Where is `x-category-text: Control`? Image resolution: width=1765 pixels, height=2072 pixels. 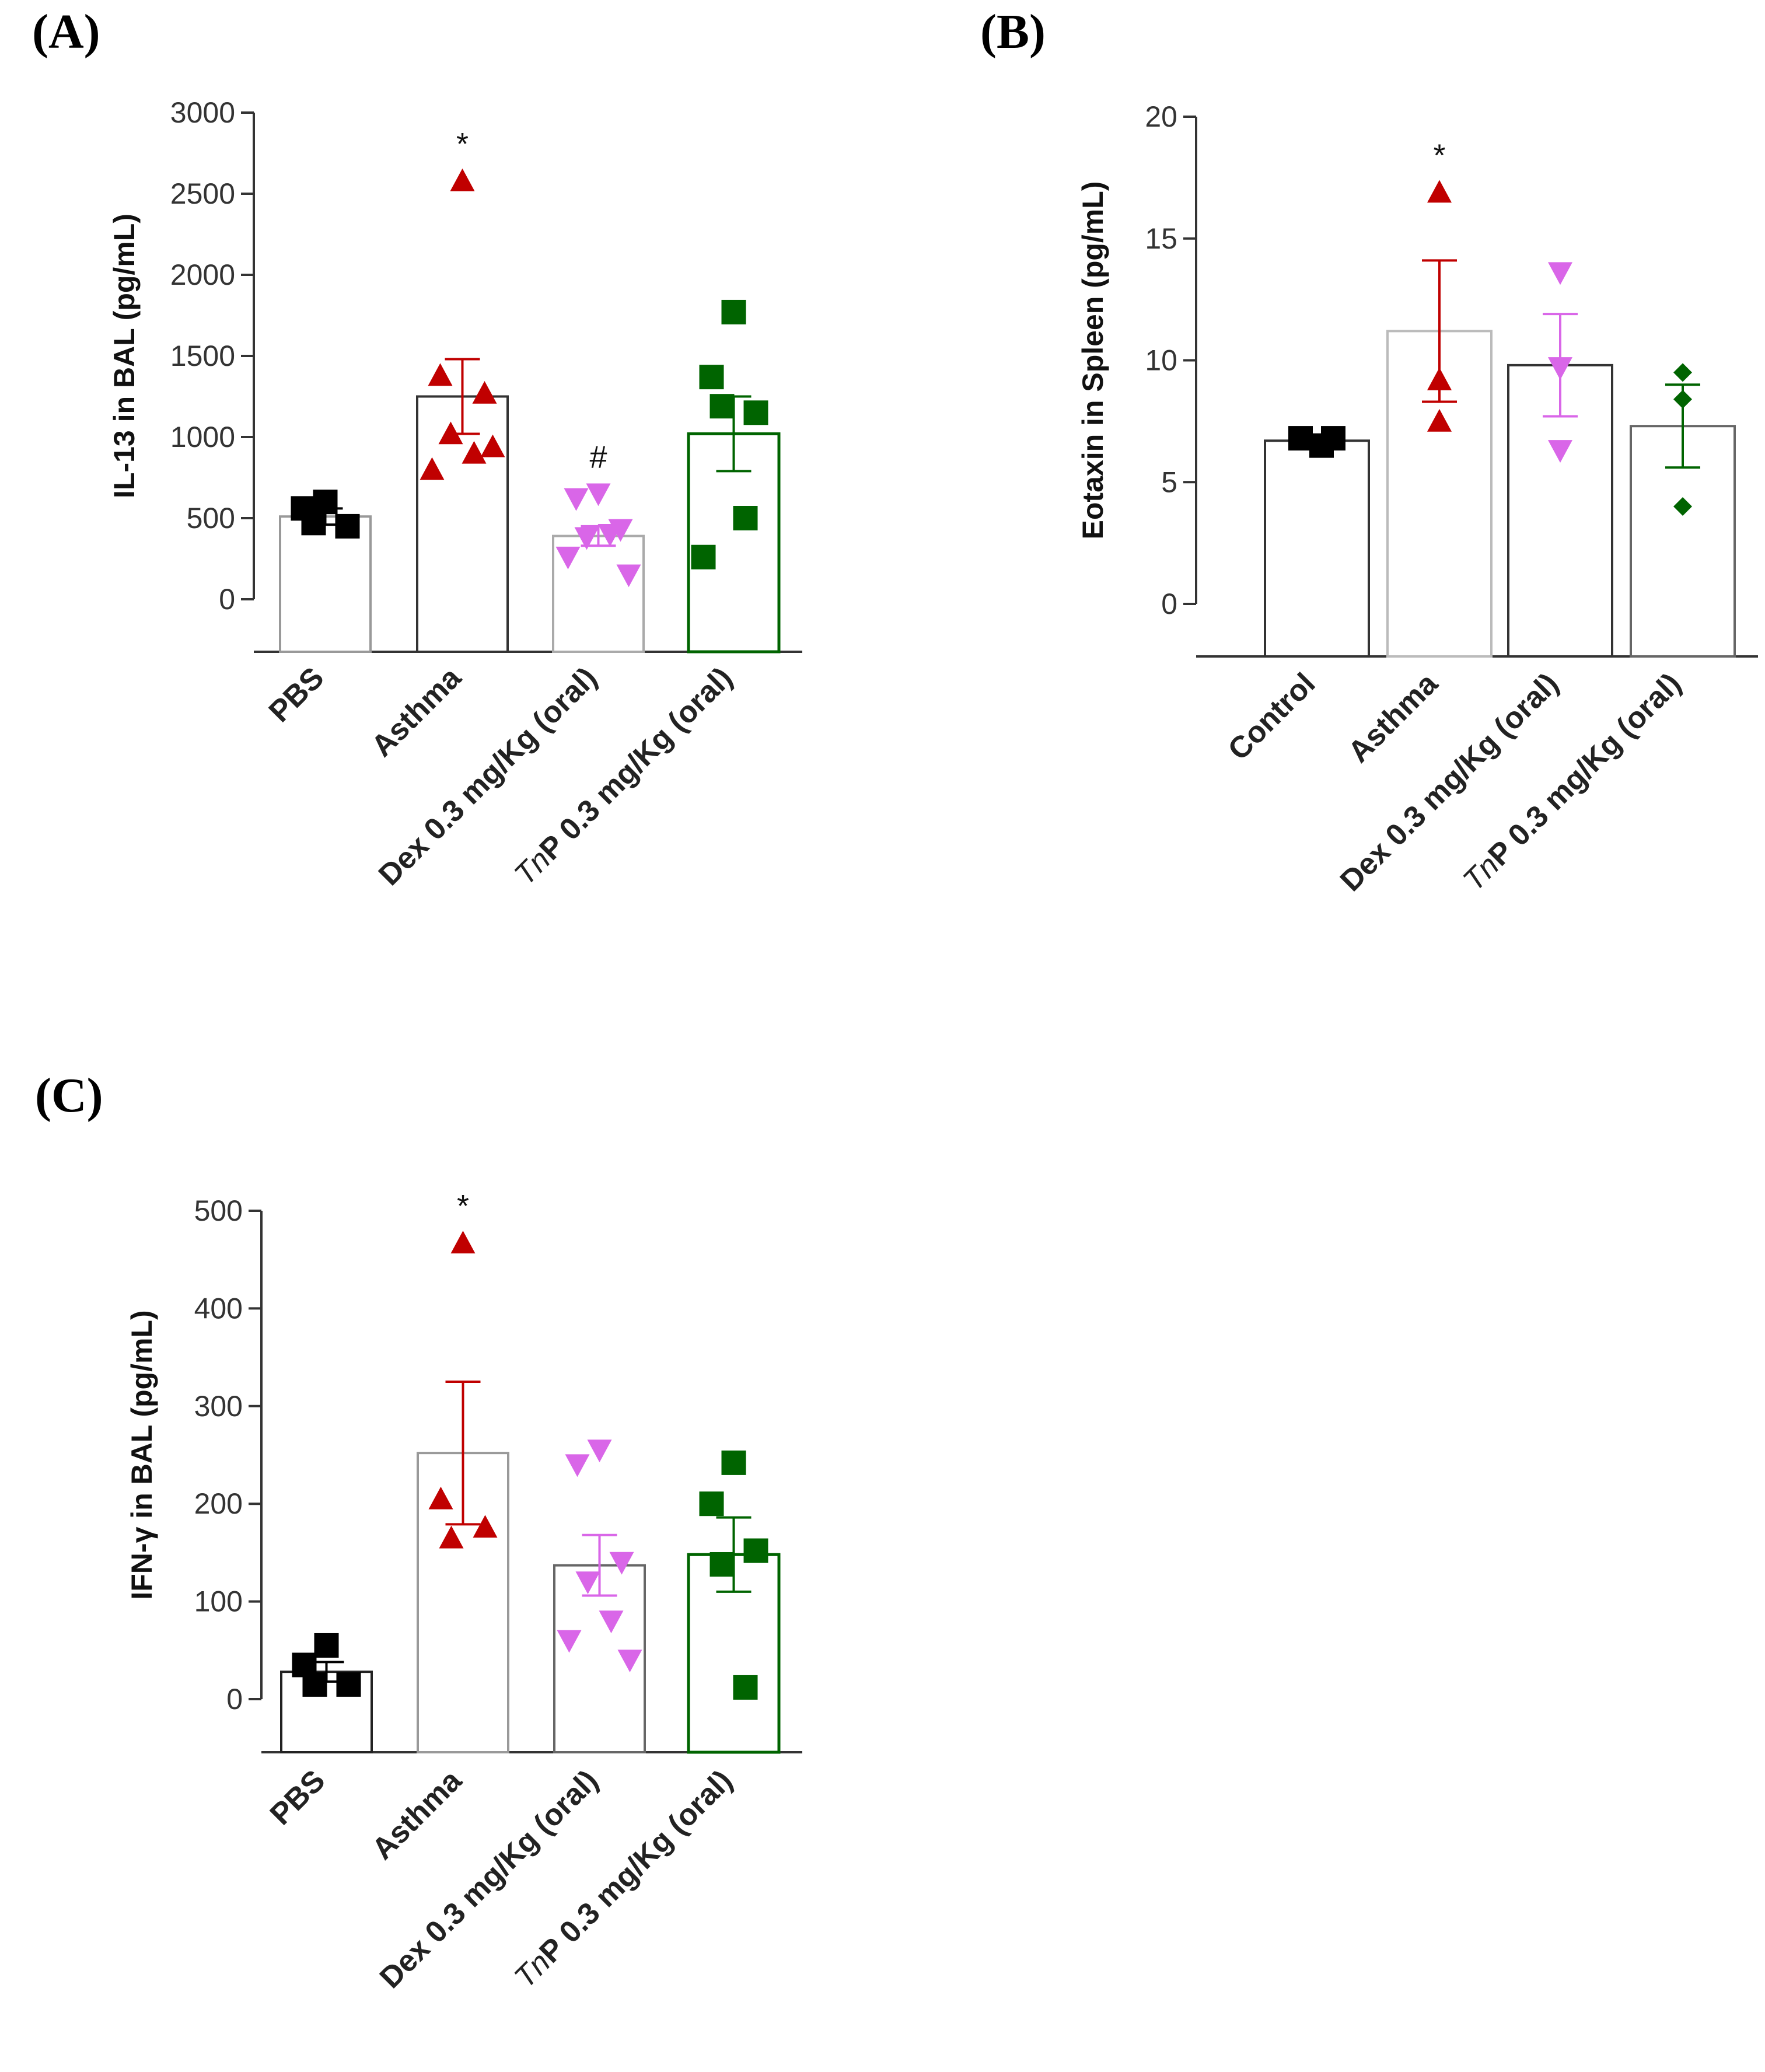
x-category-text: Control is located at coordinates (1272, 716).